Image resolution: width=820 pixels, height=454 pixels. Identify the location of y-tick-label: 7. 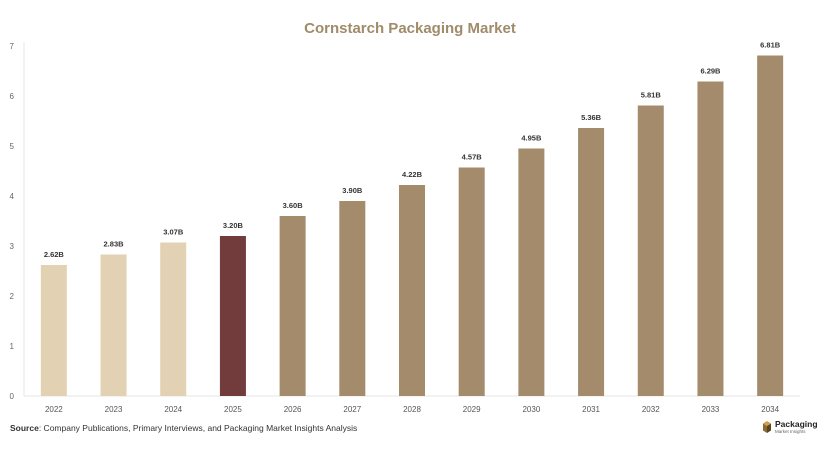
(12, 46).